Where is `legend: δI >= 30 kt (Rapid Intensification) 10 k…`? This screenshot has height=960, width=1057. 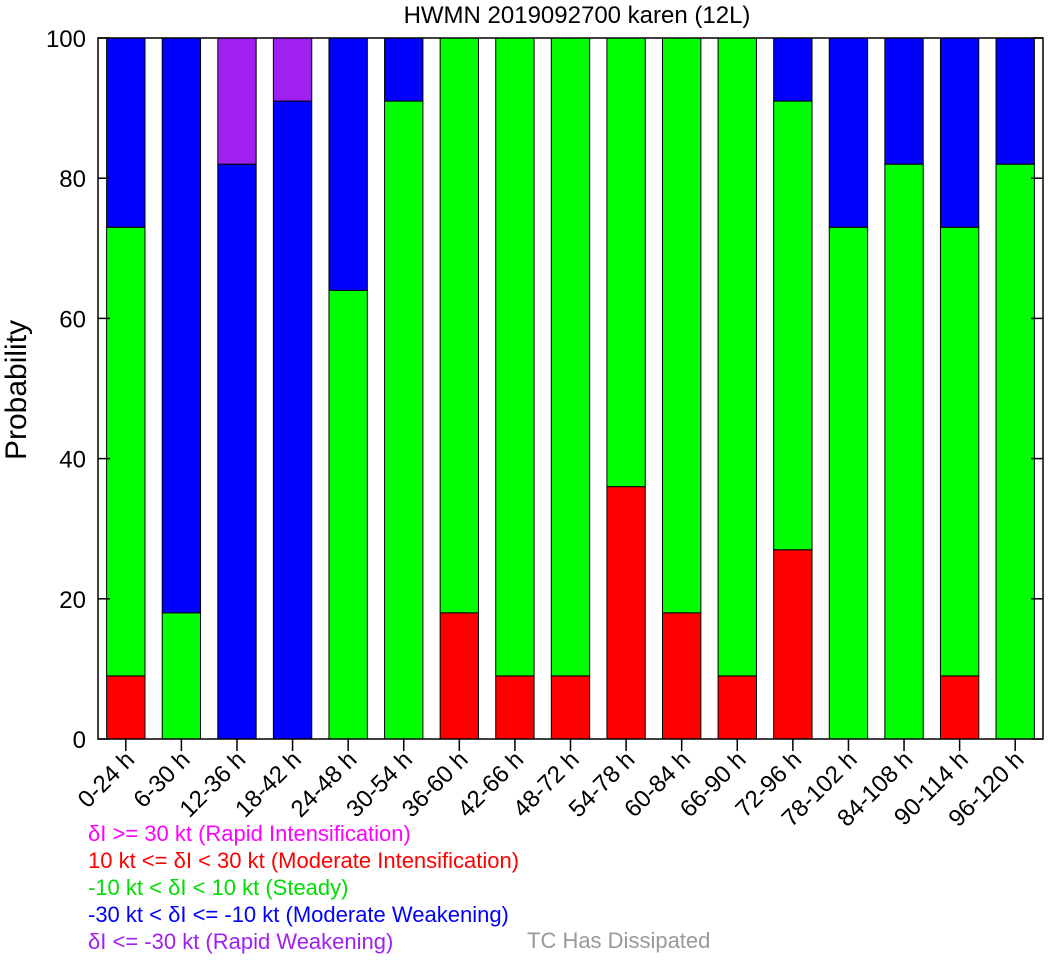 legend: δI >= 30 kt (Rapid Intensification) 10 k… is located at coordinates (303, 887).